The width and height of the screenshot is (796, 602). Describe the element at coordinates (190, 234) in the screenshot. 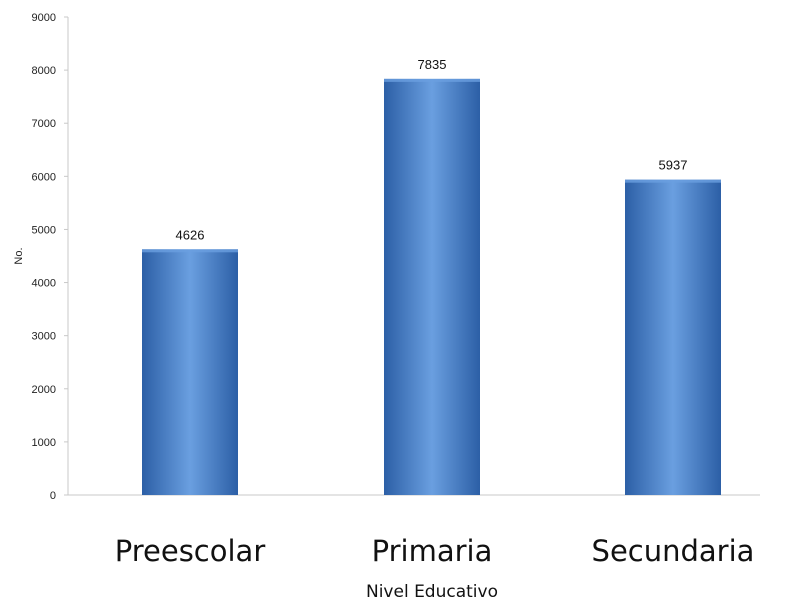

I see `data-label: 4626` at that location.